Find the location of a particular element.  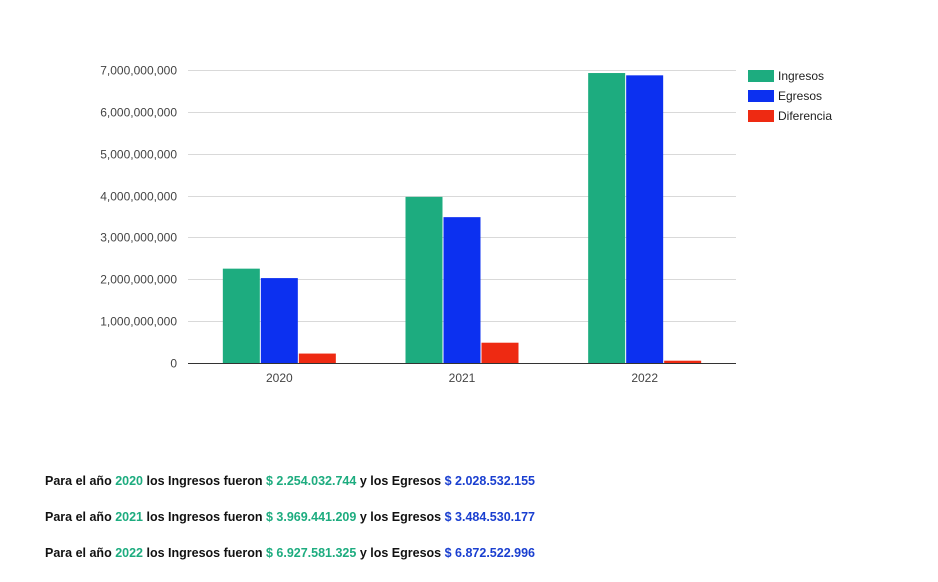

bar-diferencia-2022 is located at coordinates (683, 361).